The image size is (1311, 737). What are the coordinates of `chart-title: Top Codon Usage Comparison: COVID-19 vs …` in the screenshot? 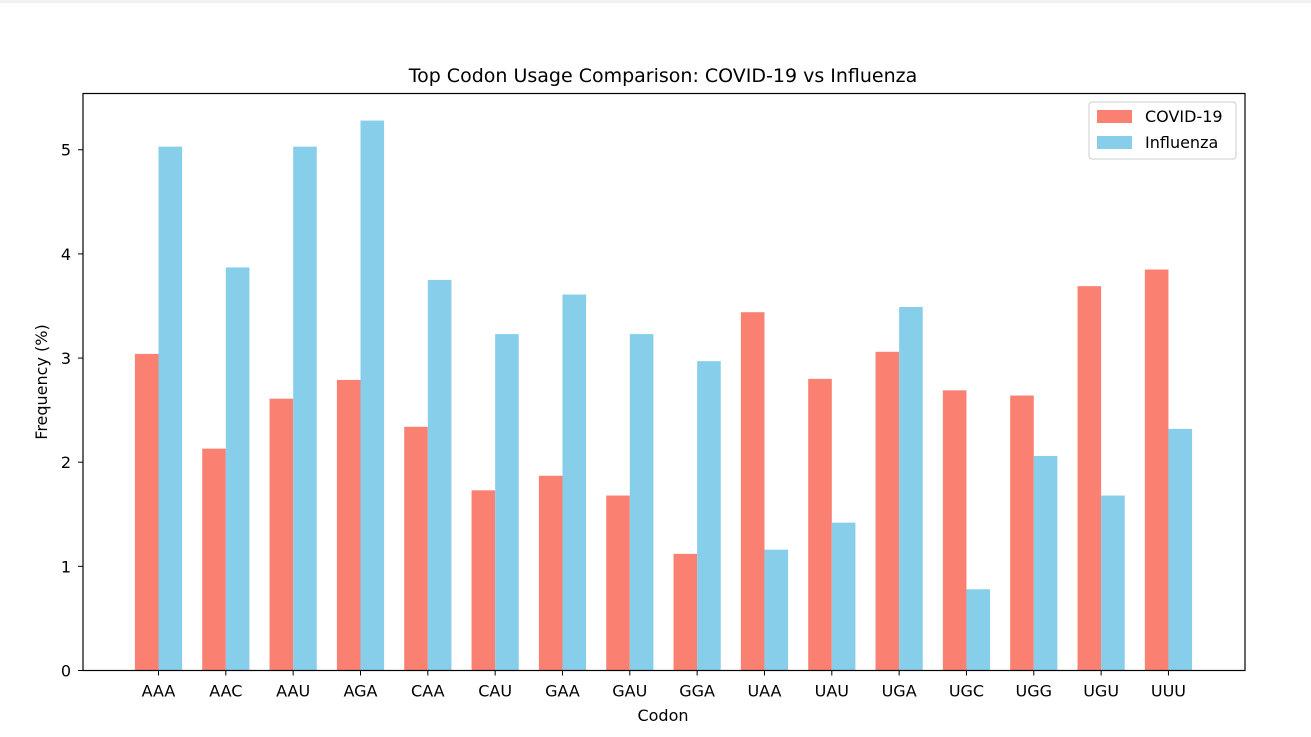 It's located at (663, 76).